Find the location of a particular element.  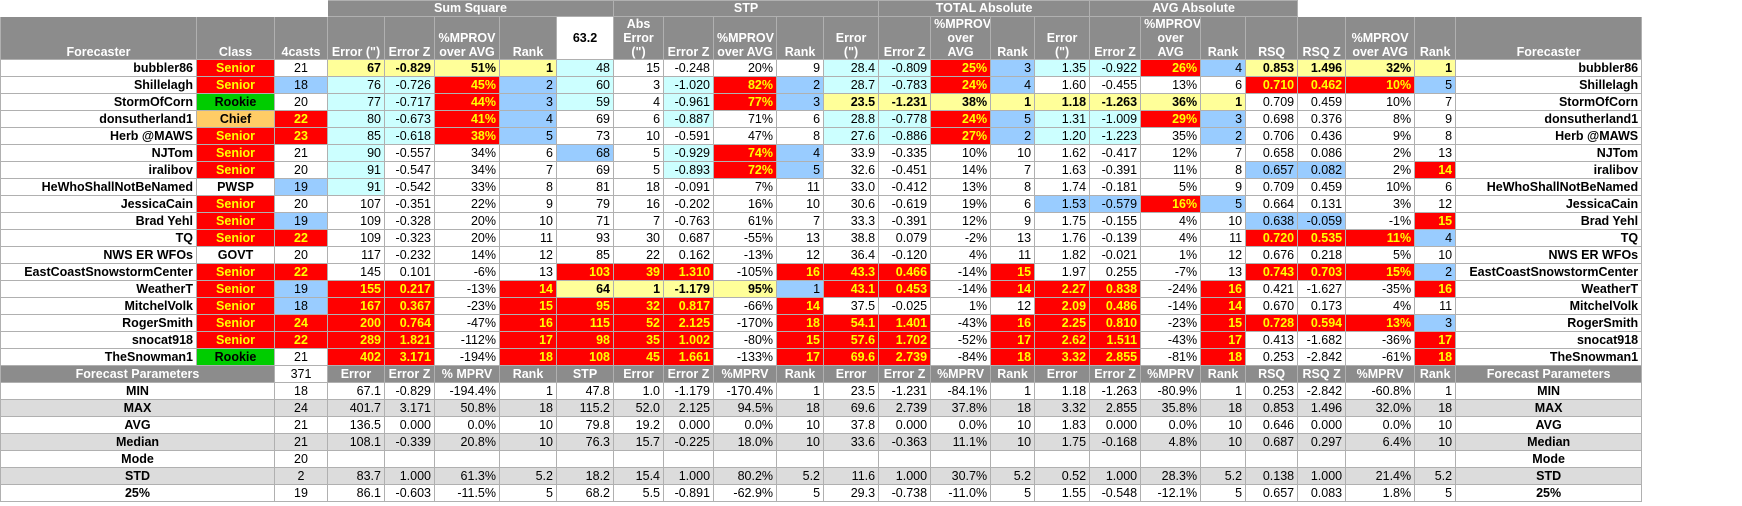

forecaster-name-right: donsutherland1 is located at coordinates (1549, 119).